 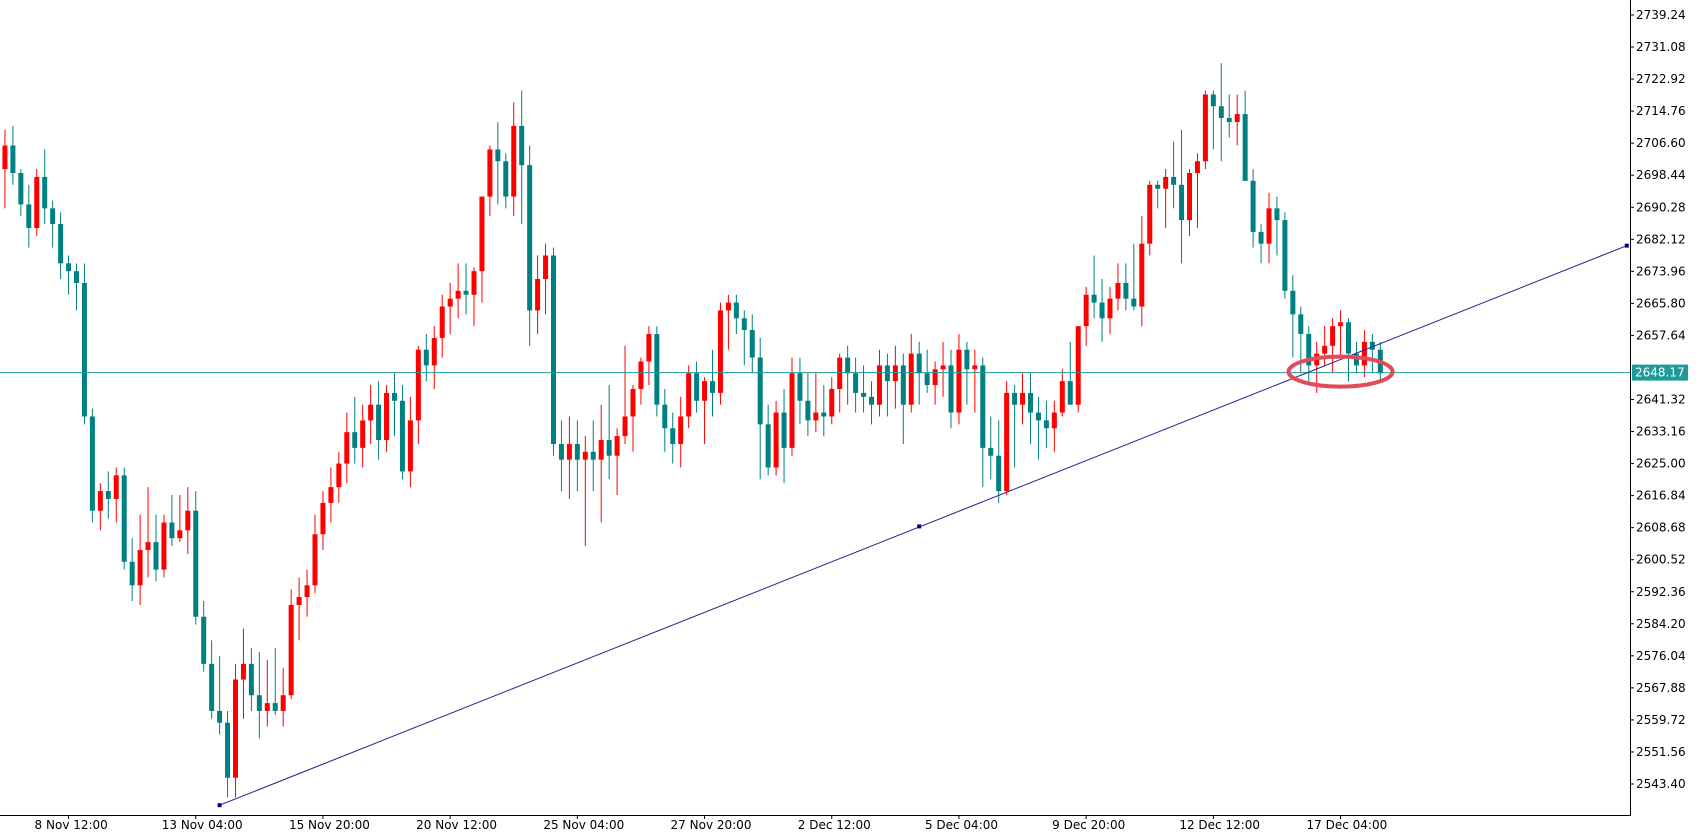 What do you see at coordinates (1661, 432) in the screenshot?
I see `price-tick-label: 2633.16` at bounding box center [1661, 432].